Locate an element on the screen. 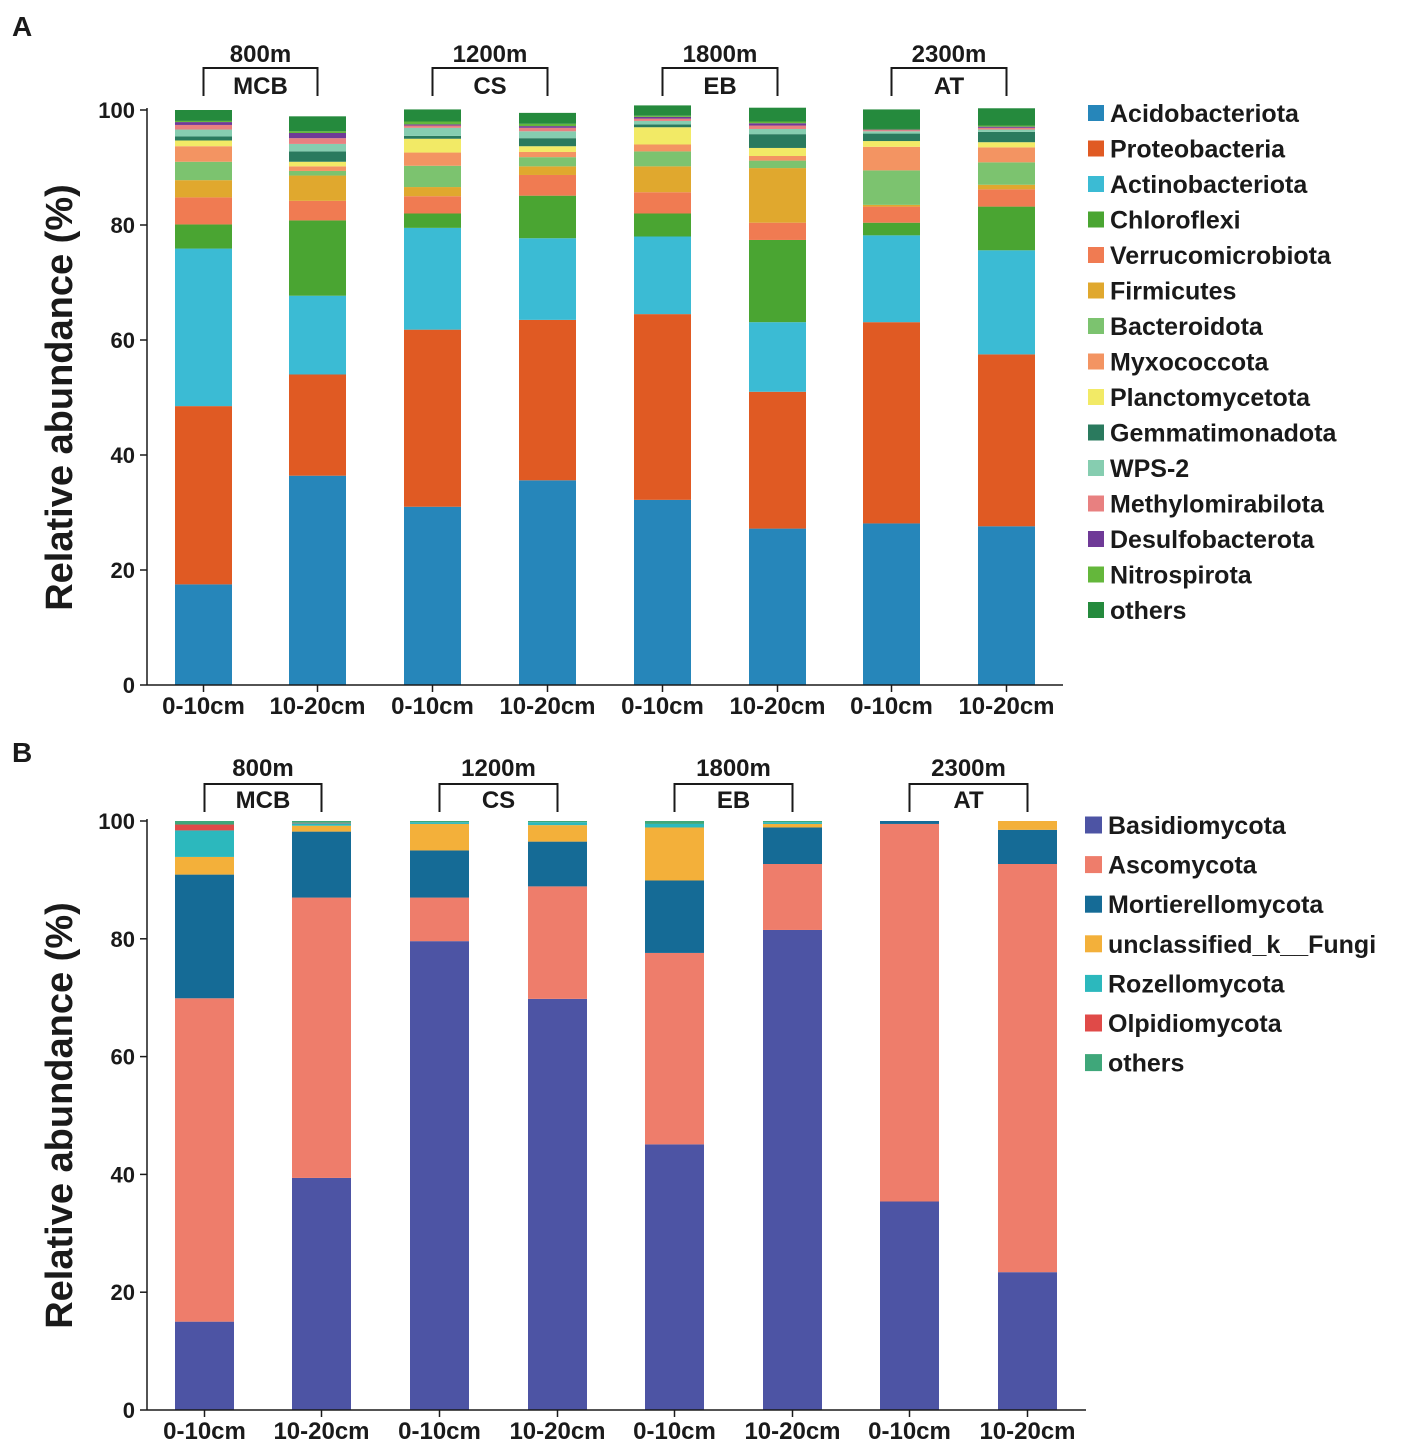 This screenshot has width=1421, height=1450. panel-b-x-tick-label-1: 0-10cm is located at coordinates (204, 1431).